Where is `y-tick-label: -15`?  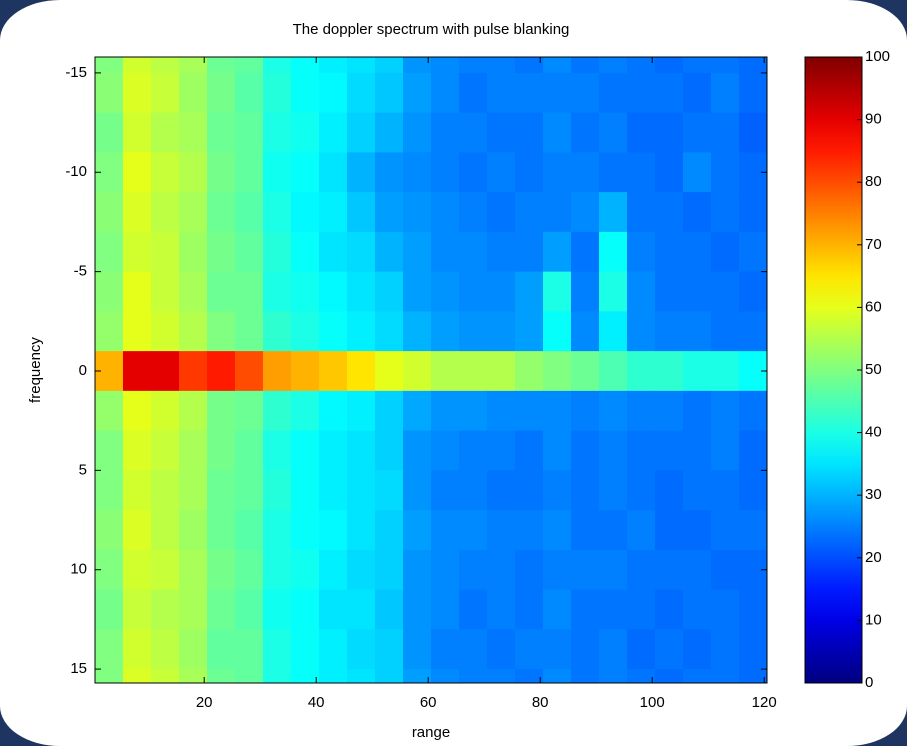 y-tick-label: -15 is located at coordinates (76, 72).